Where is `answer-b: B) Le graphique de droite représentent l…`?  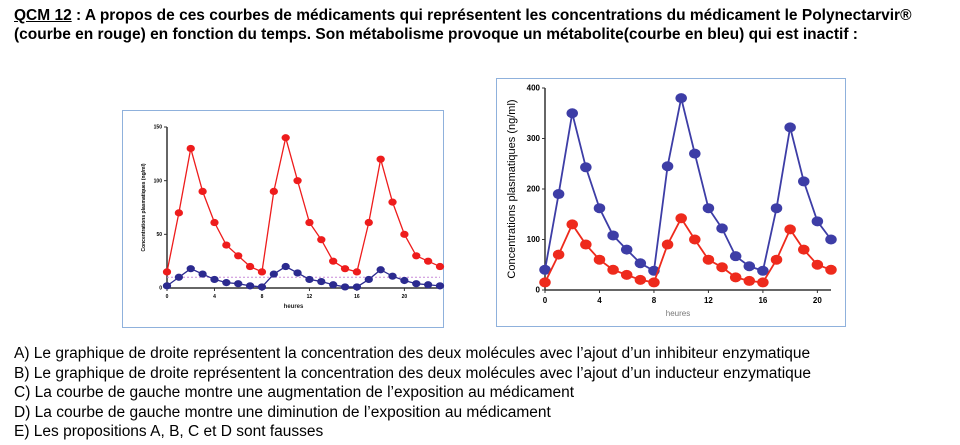 answer-b: B) Le graphique de droite représentent l… is located at coordinates (413, 373).